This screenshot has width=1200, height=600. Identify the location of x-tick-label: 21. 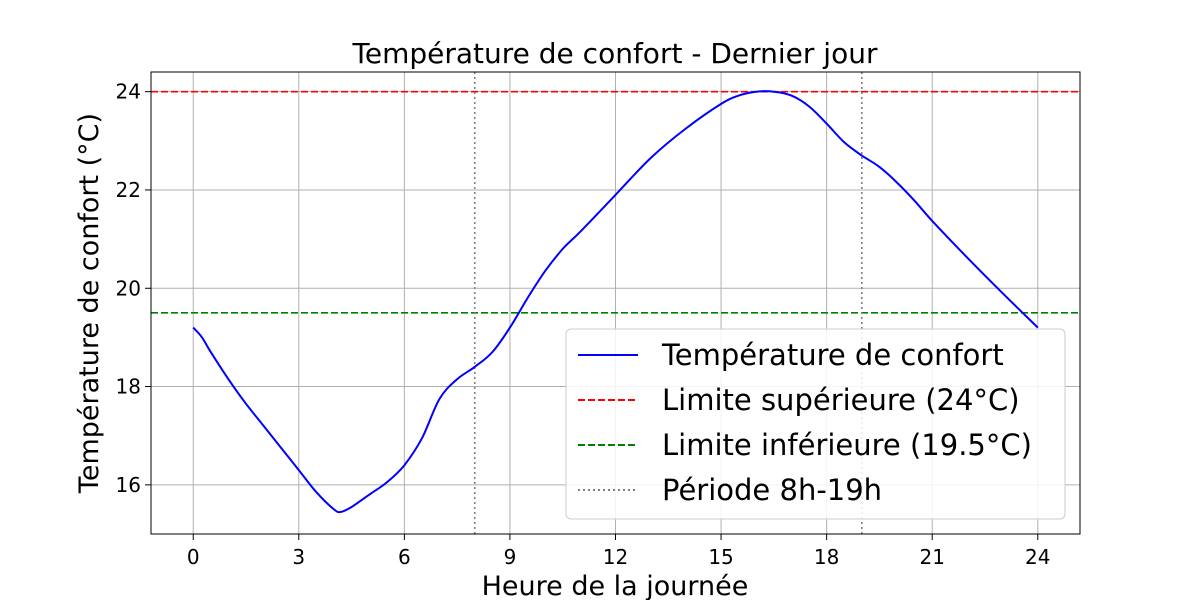
(931, 557).